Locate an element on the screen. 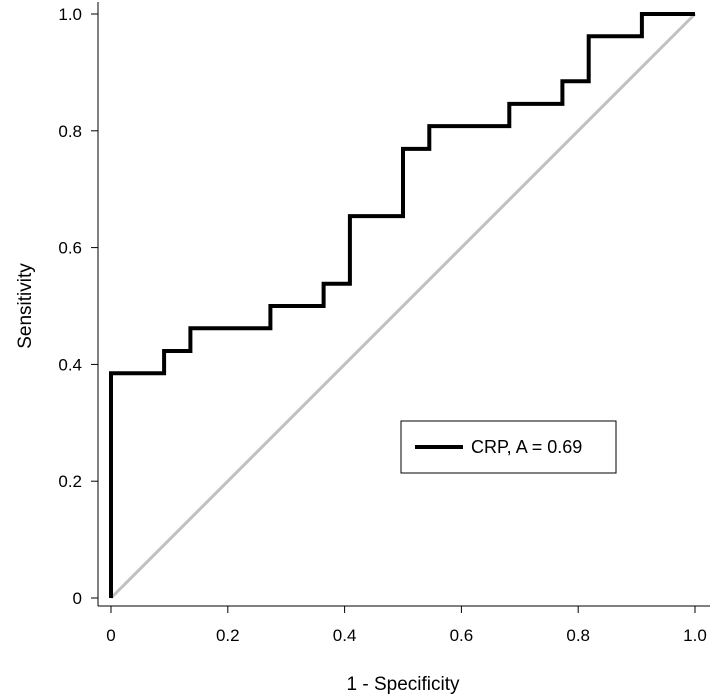 The width and height of the screenshot is (719, 699). y-axis-title: Sensitivity is located at coordinates (25, 306).